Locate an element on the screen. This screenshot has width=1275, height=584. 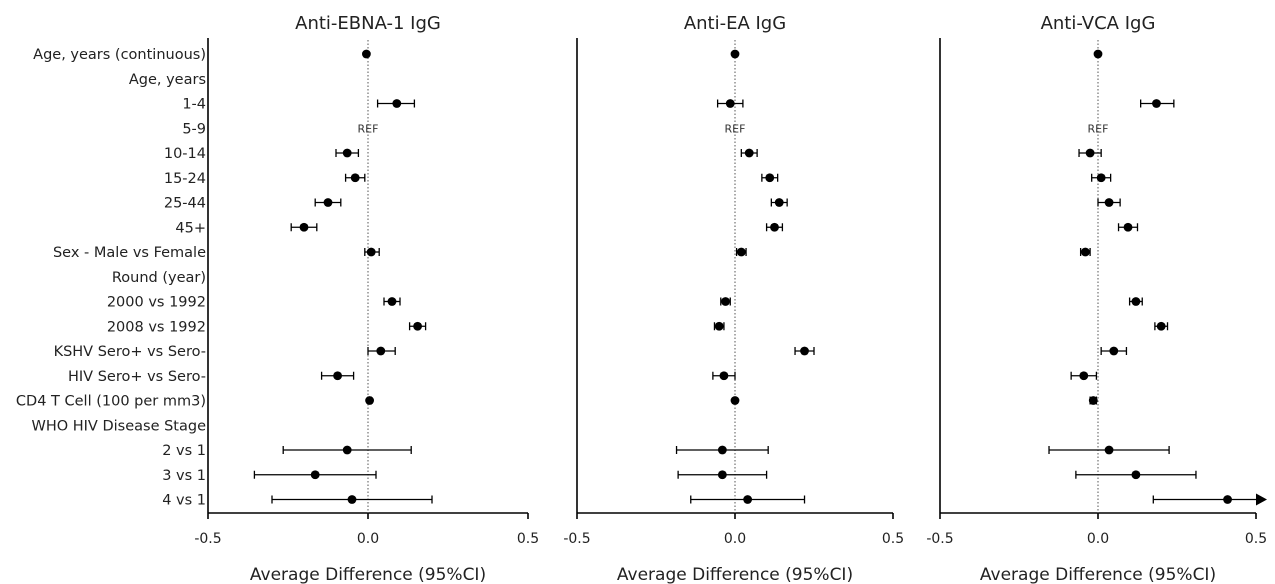
row-label: 1-4 is located at coordinates (194, 105).